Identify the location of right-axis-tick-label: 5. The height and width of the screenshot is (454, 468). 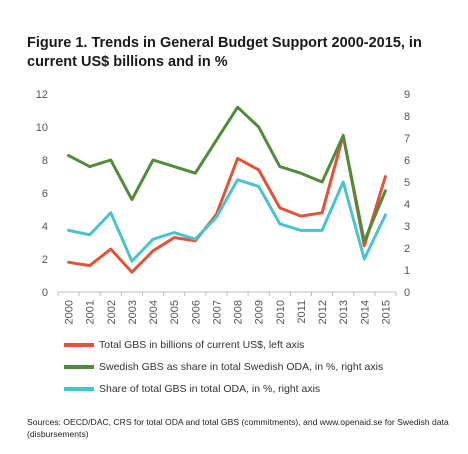
(407, 183).